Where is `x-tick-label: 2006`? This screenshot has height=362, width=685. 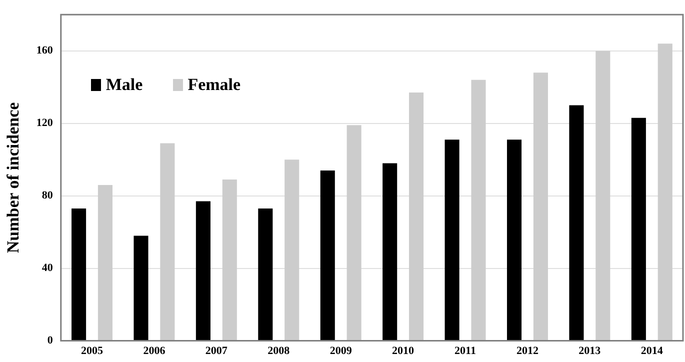 x-tick-label: 2006 is located at coordinates (154, 351).